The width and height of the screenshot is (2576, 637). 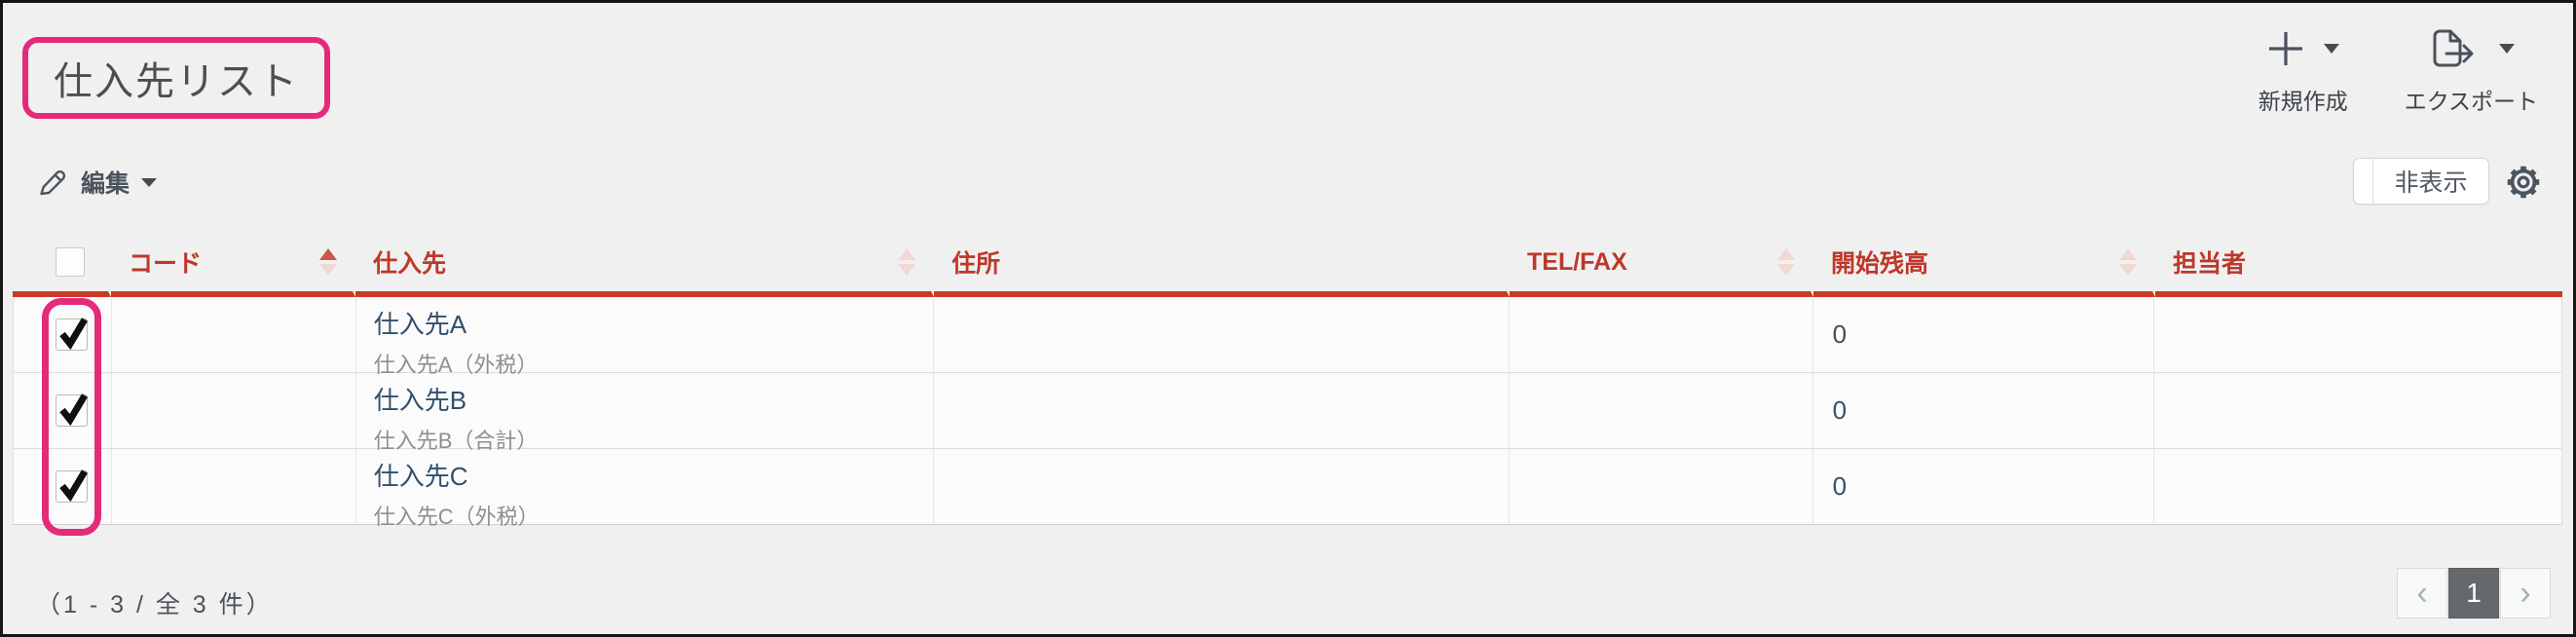 I want to click on prev-page-button: ‹, so click(x=2422, y=593).